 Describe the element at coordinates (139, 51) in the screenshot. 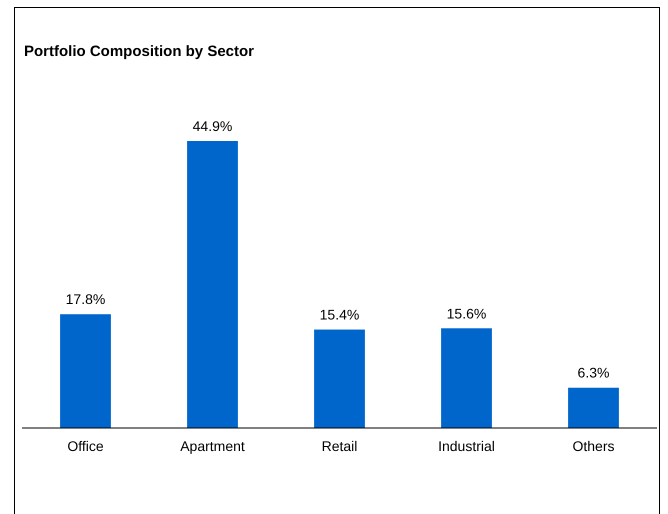

I see `chart-title: Portfolio Composition by Sector` at that location.